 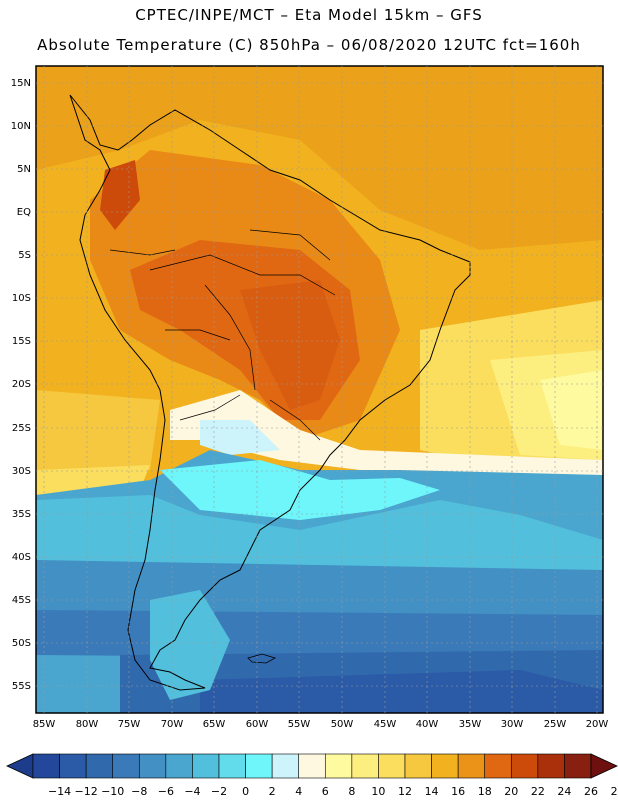 I want to click on colorbar-label: 10, so click(x=378, y=791).